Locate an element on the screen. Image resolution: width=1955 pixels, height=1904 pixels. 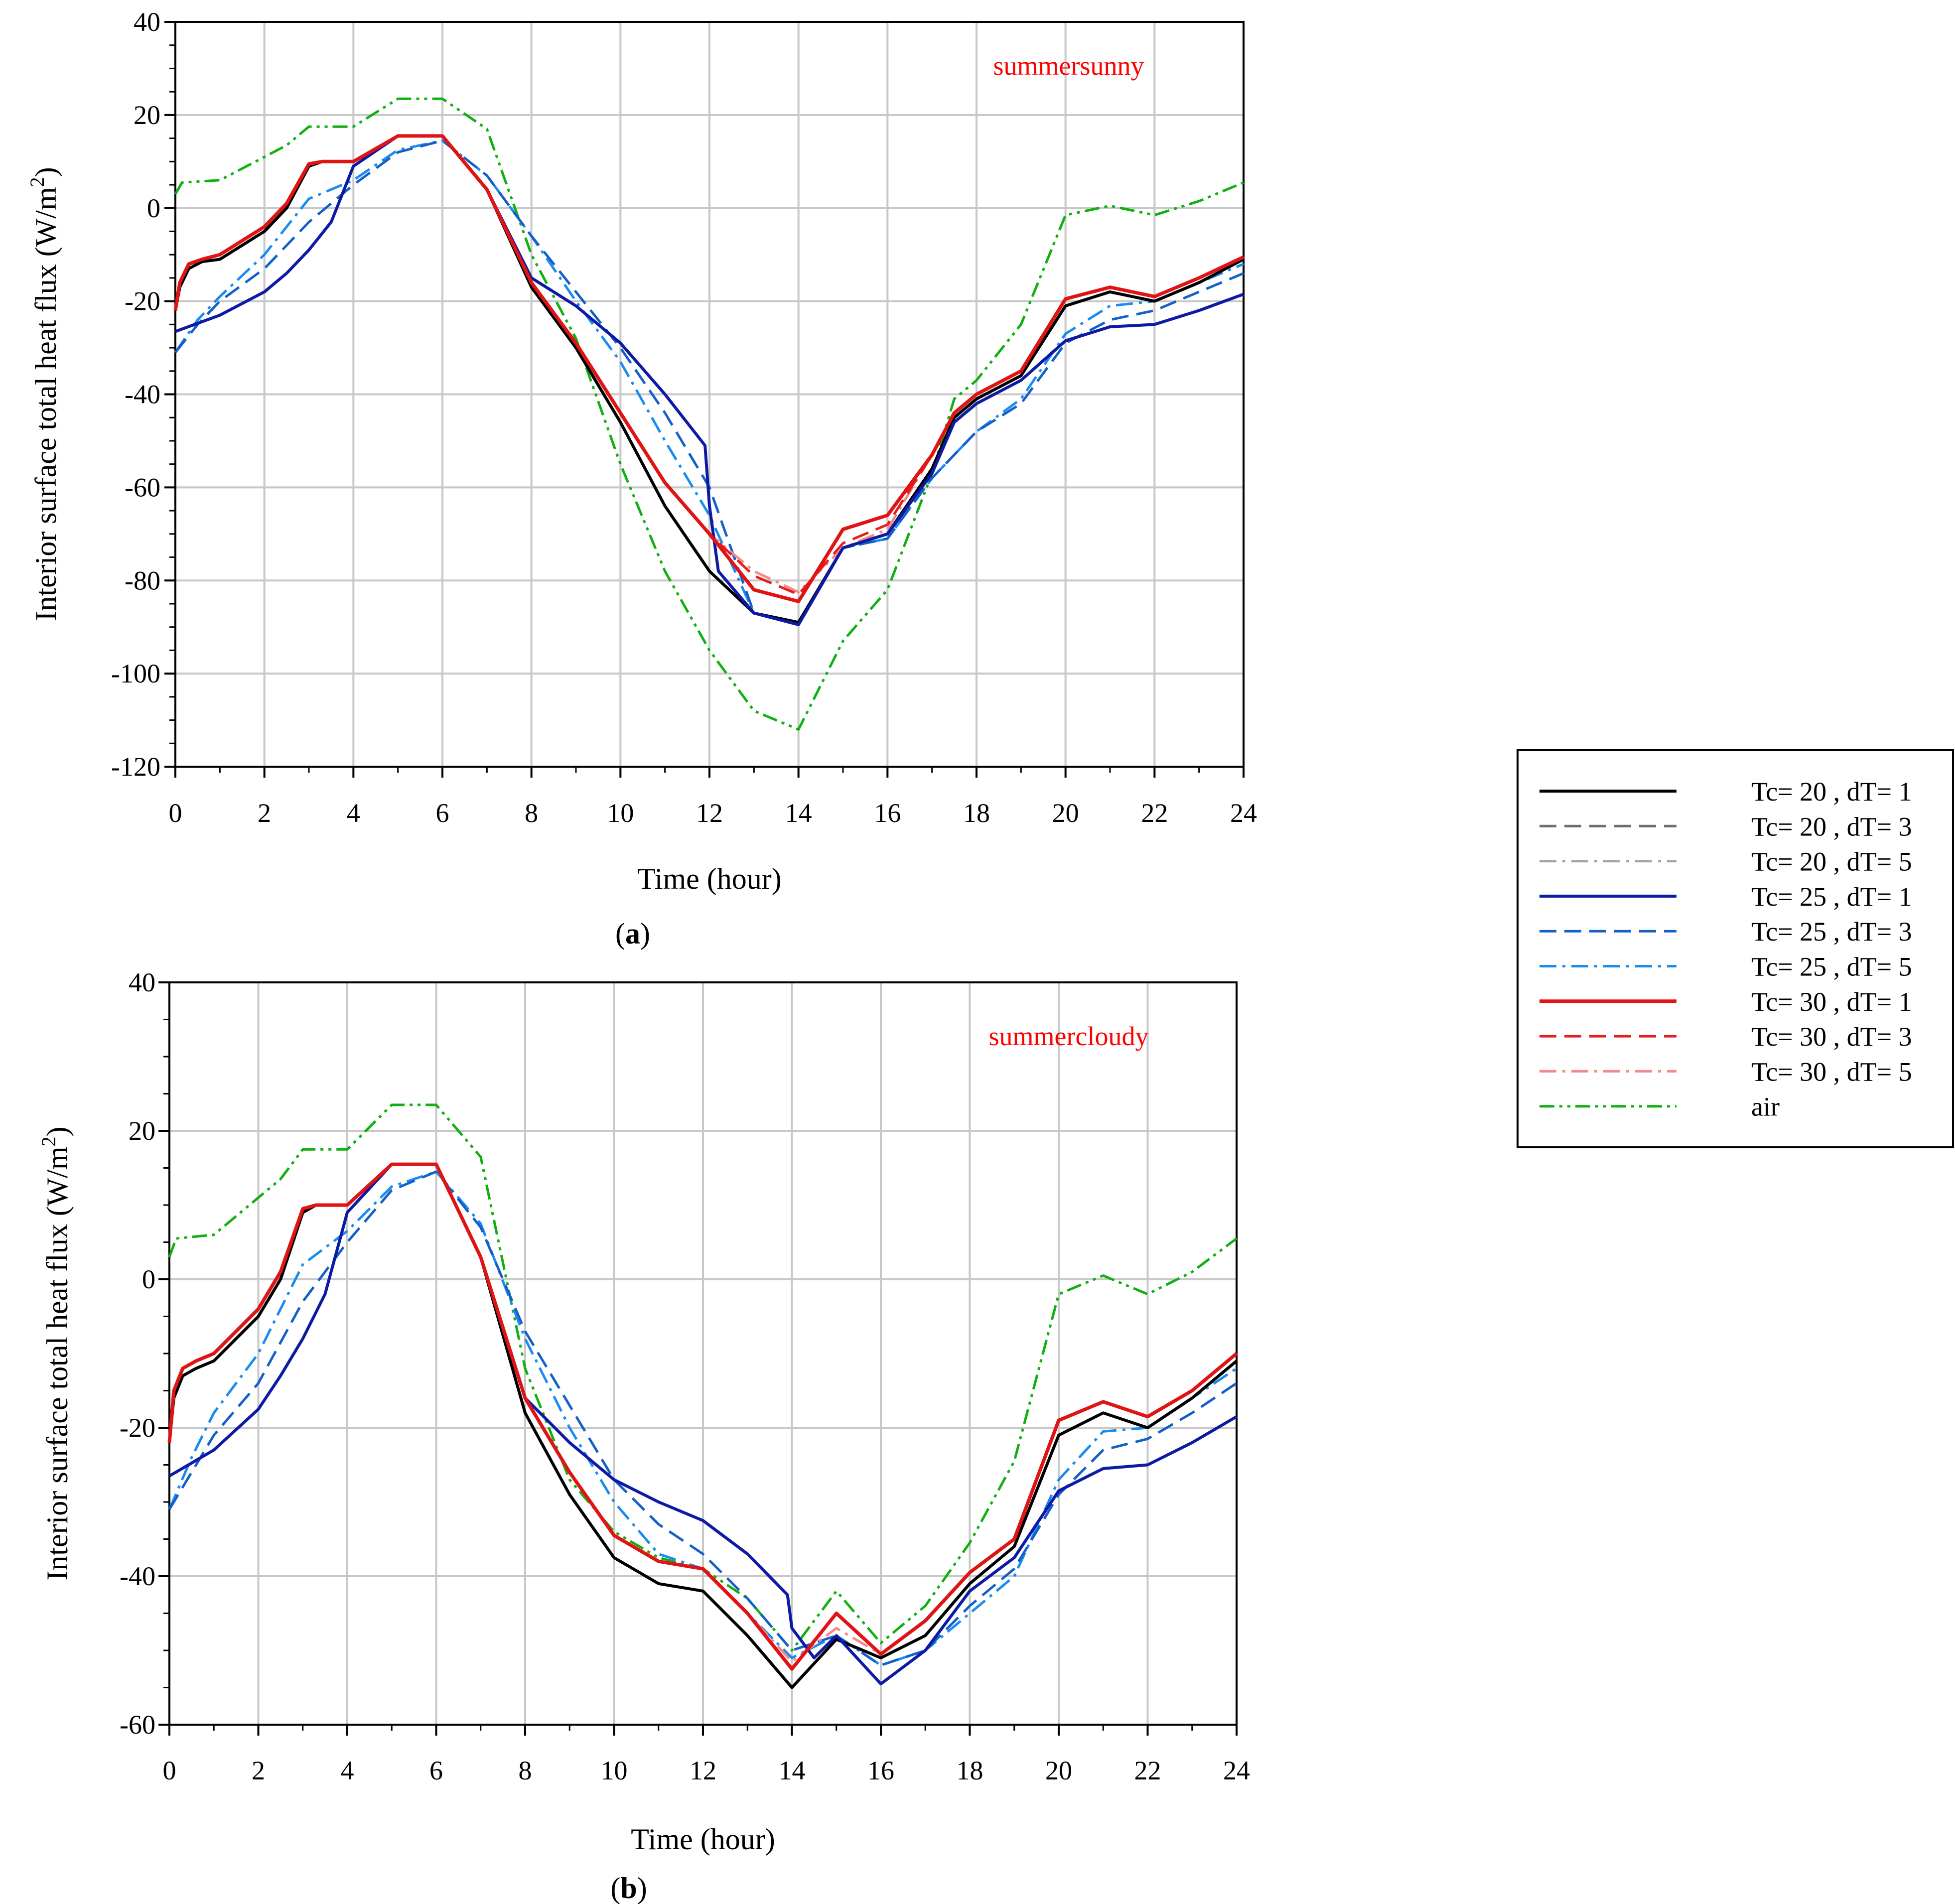
legend-entry-tc30_dt5: Tc= 30 , dT= 5 is located at coordinates (1725, 1072).